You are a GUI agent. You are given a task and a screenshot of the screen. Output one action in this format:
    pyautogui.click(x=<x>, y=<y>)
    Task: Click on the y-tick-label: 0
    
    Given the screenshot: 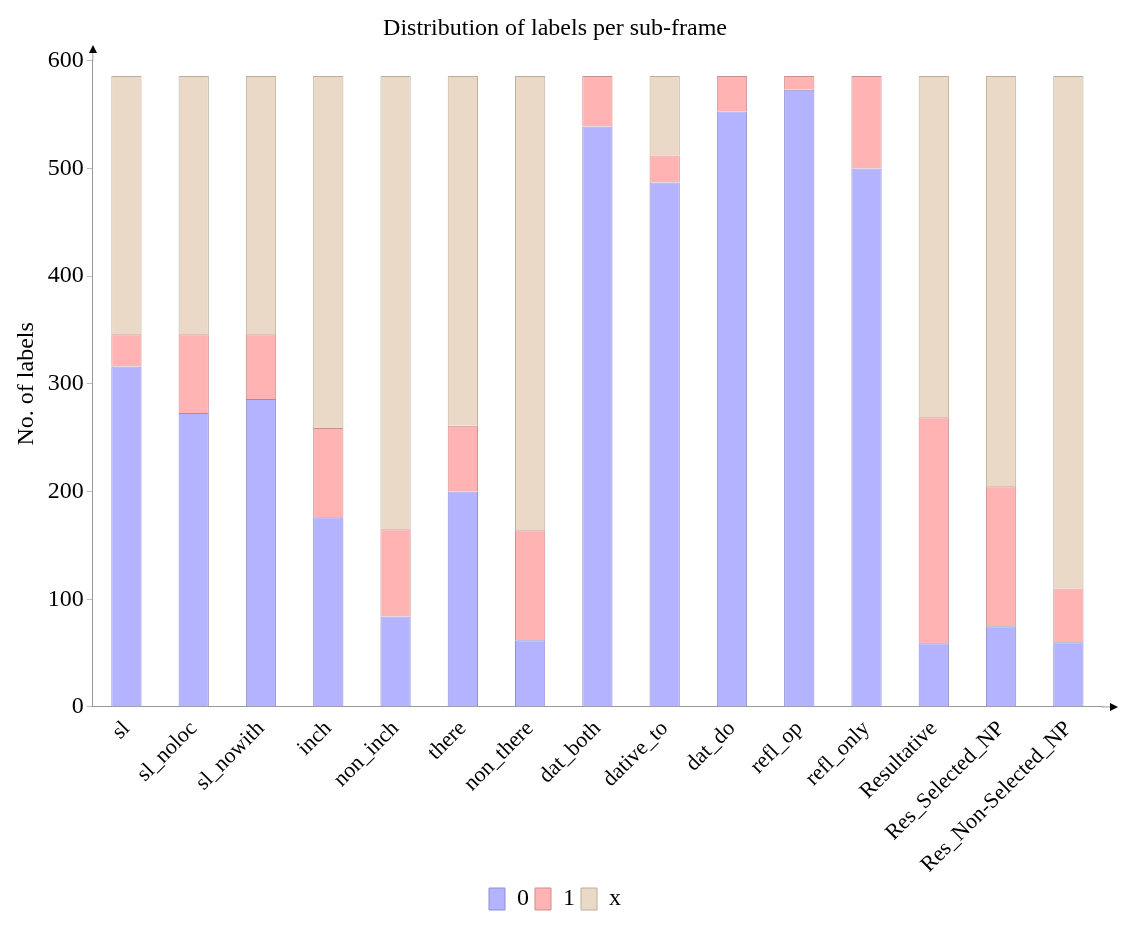 What is the action you would take?
    pyautogui.click(x=77, y=705)
    